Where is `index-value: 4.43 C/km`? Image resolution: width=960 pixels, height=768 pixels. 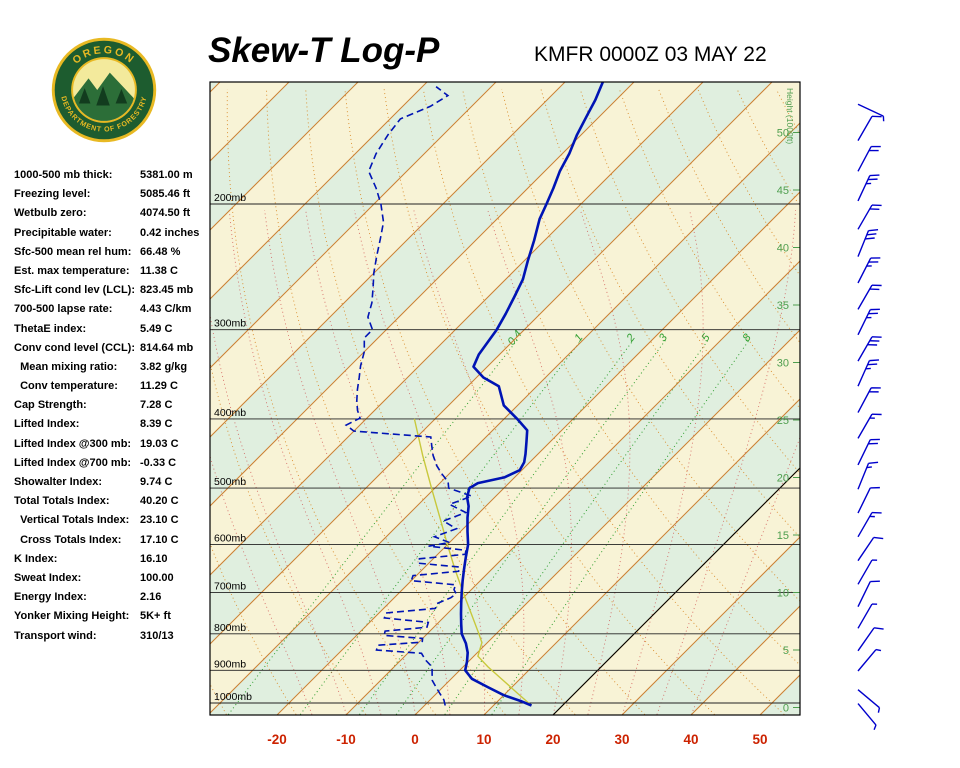
index-value: 4.43 C/km is located at coordinates (166, 309).